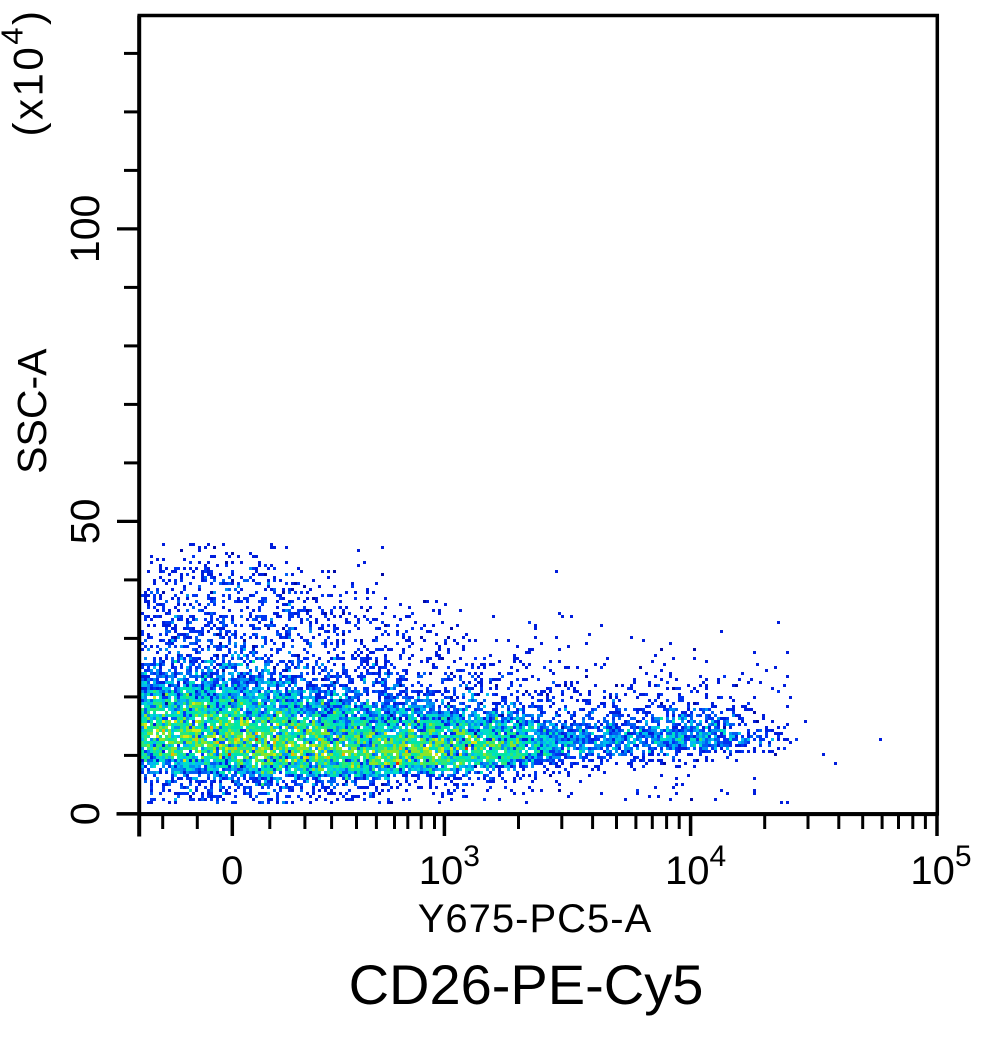  I want to click on svg-text: 10³, so click(449, 866).